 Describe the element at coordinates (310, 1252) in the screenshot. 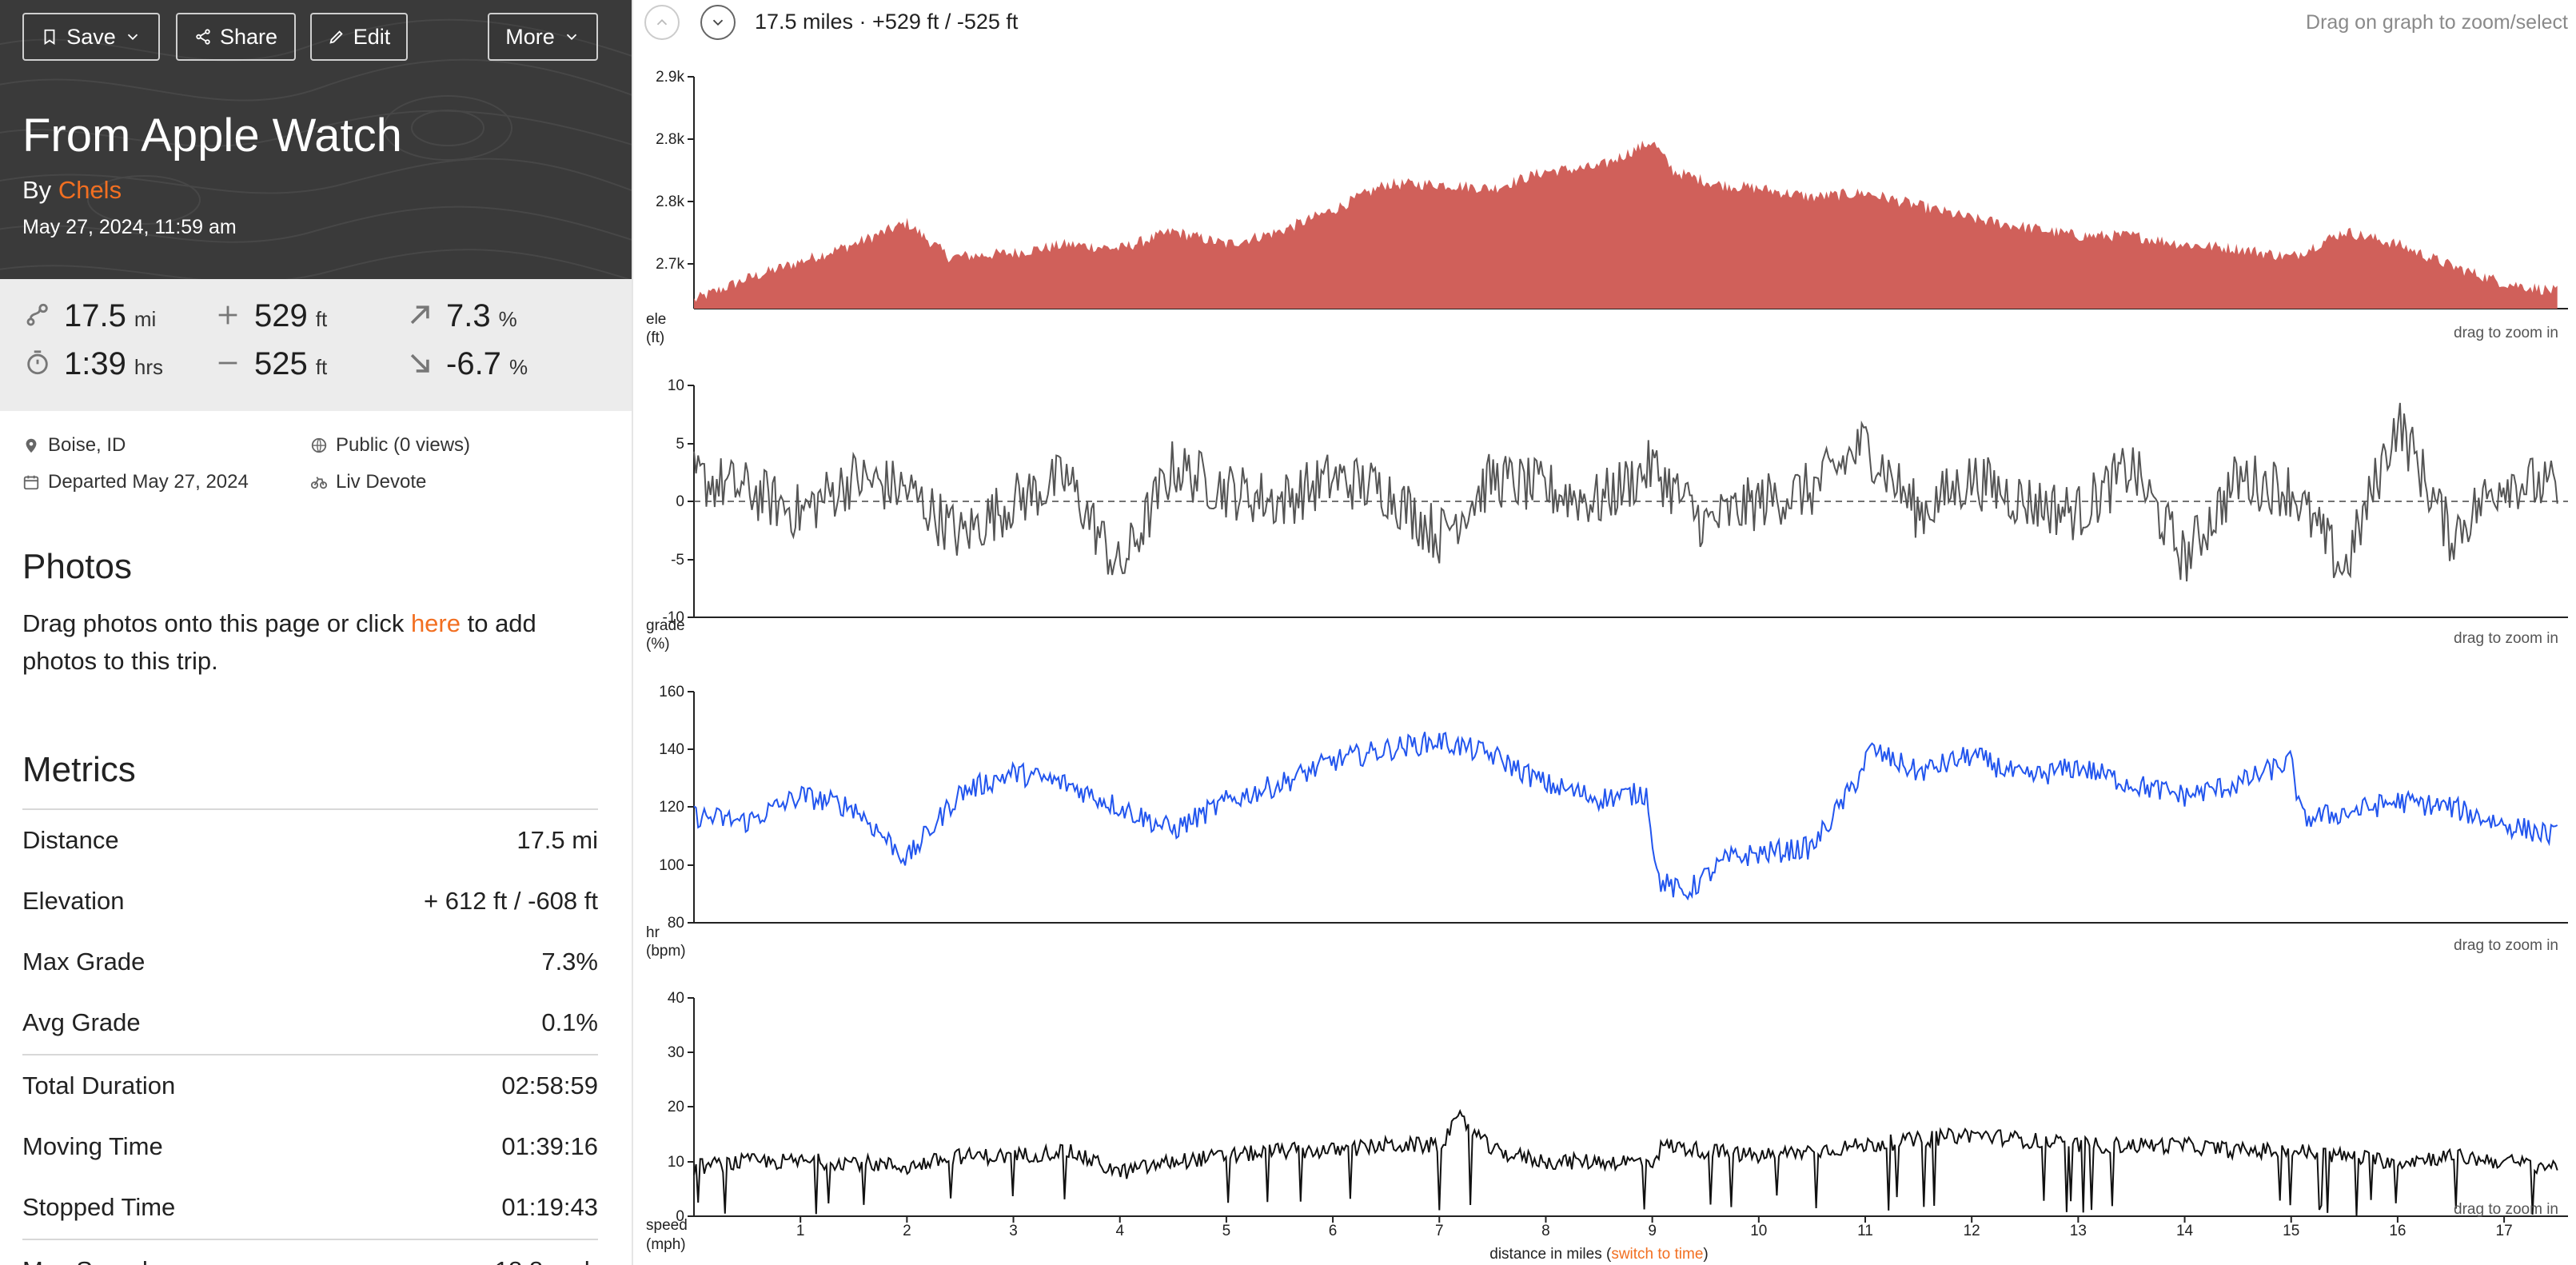

I see `metric-row-max-speed: Max Speed 18.8 mph` at that location.